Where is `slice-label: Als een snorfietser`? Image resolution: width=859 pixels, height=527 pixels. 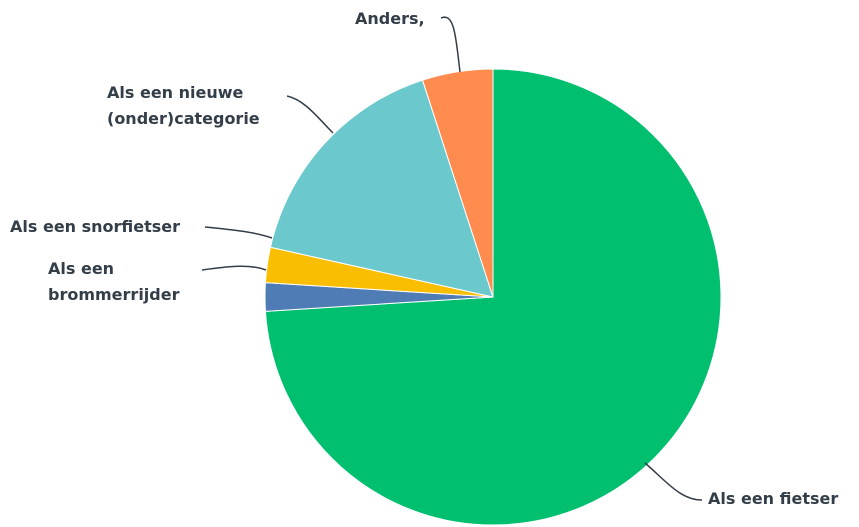 slice-label: Als een snorfietser is located at coordinates (95, 226).